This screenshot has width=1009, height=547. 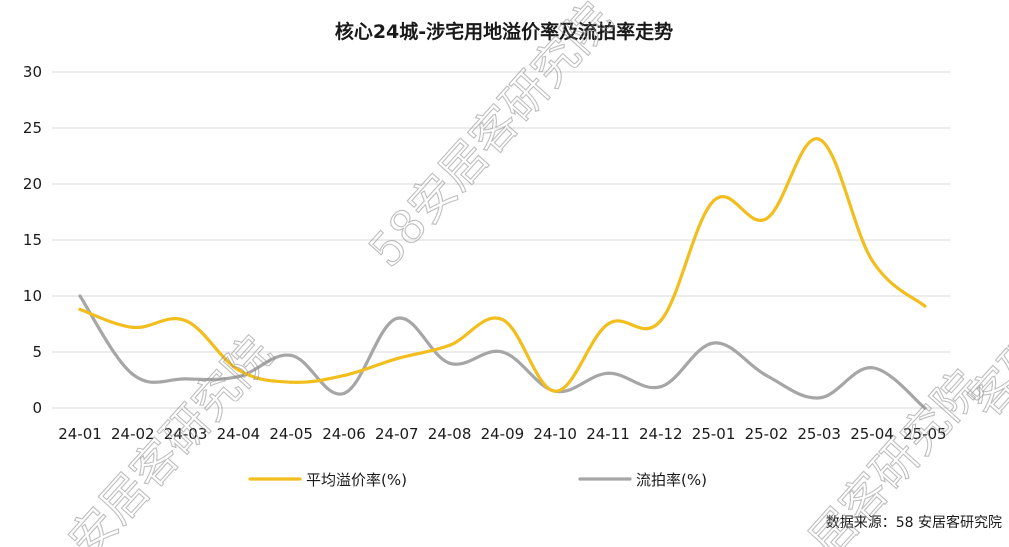 What do you see at coordinates (819, 434) in the screenshot?
I see `x-tick-label: 25-03` at bounding box center [819, 434].